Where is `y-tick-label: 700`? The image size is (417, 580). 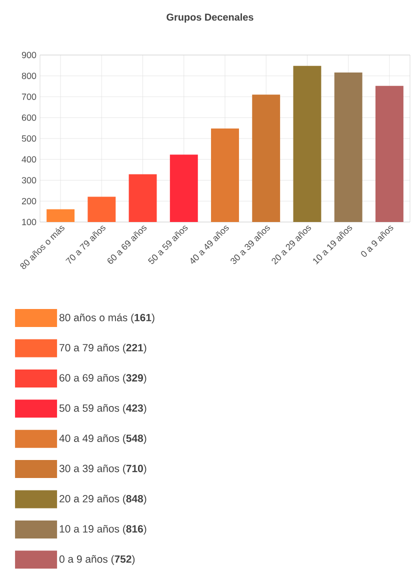 y-tick-label: 700 is located at coordinates (29, 97).